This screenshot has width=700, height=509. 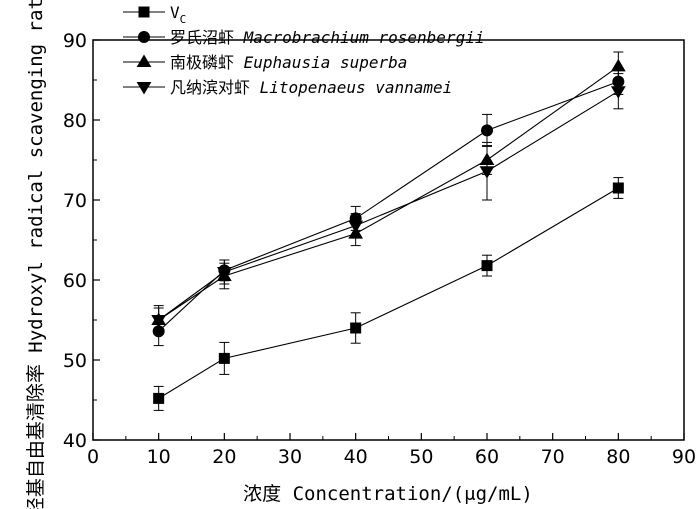 I want to click on x-tick-label: 10, so click(x=159, y=457).